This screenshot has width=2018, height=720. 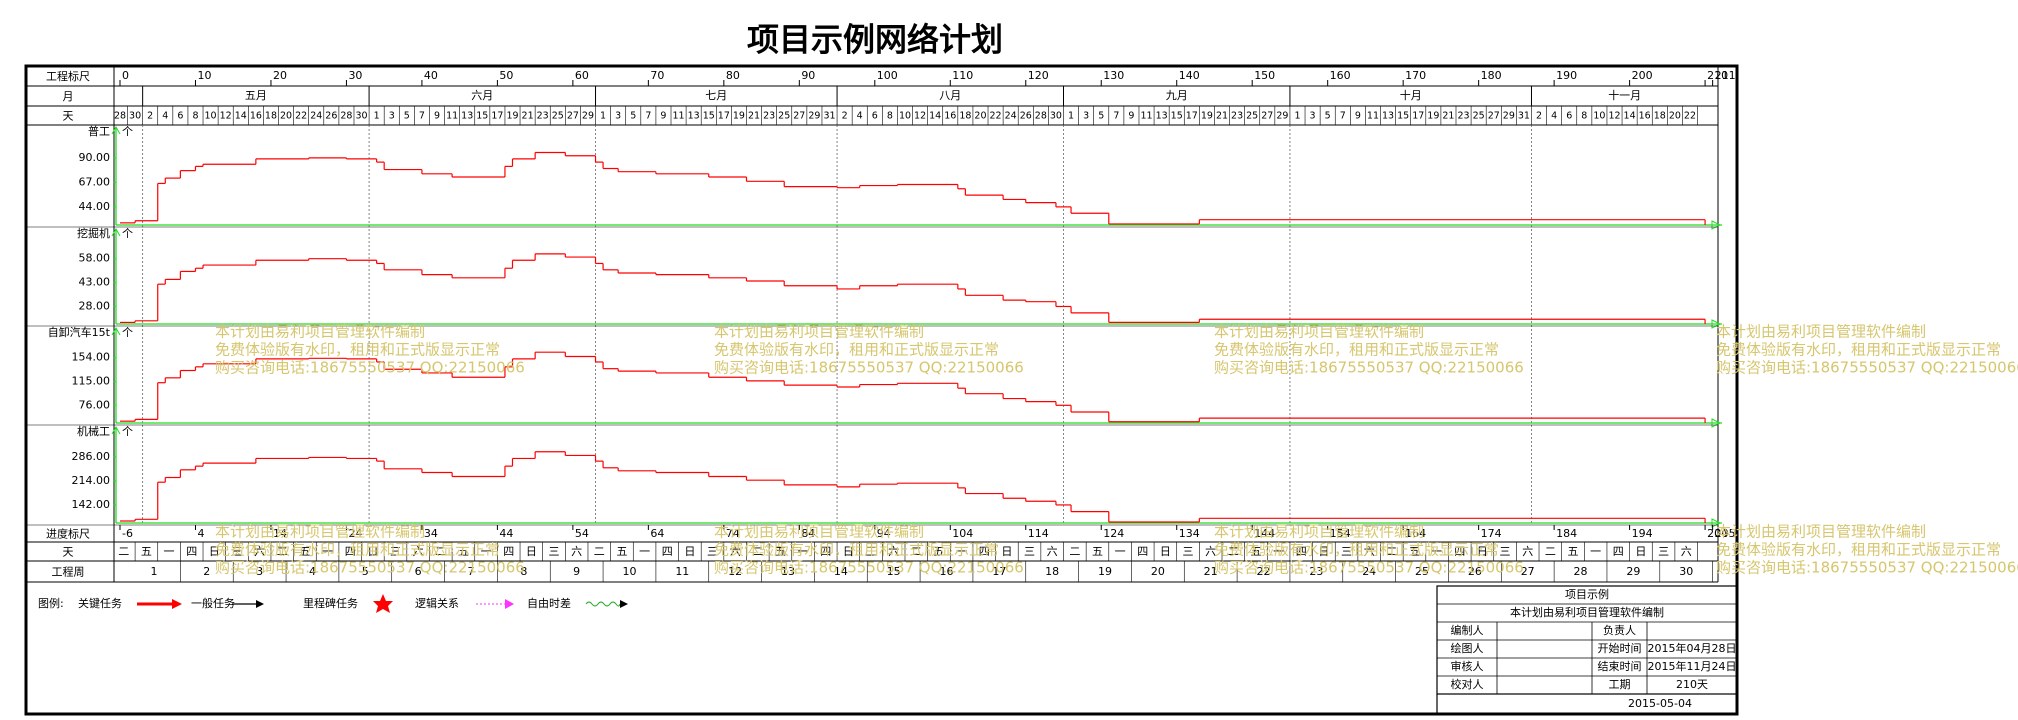 I want to click on day-label: 24, so click(x=316, y=116).